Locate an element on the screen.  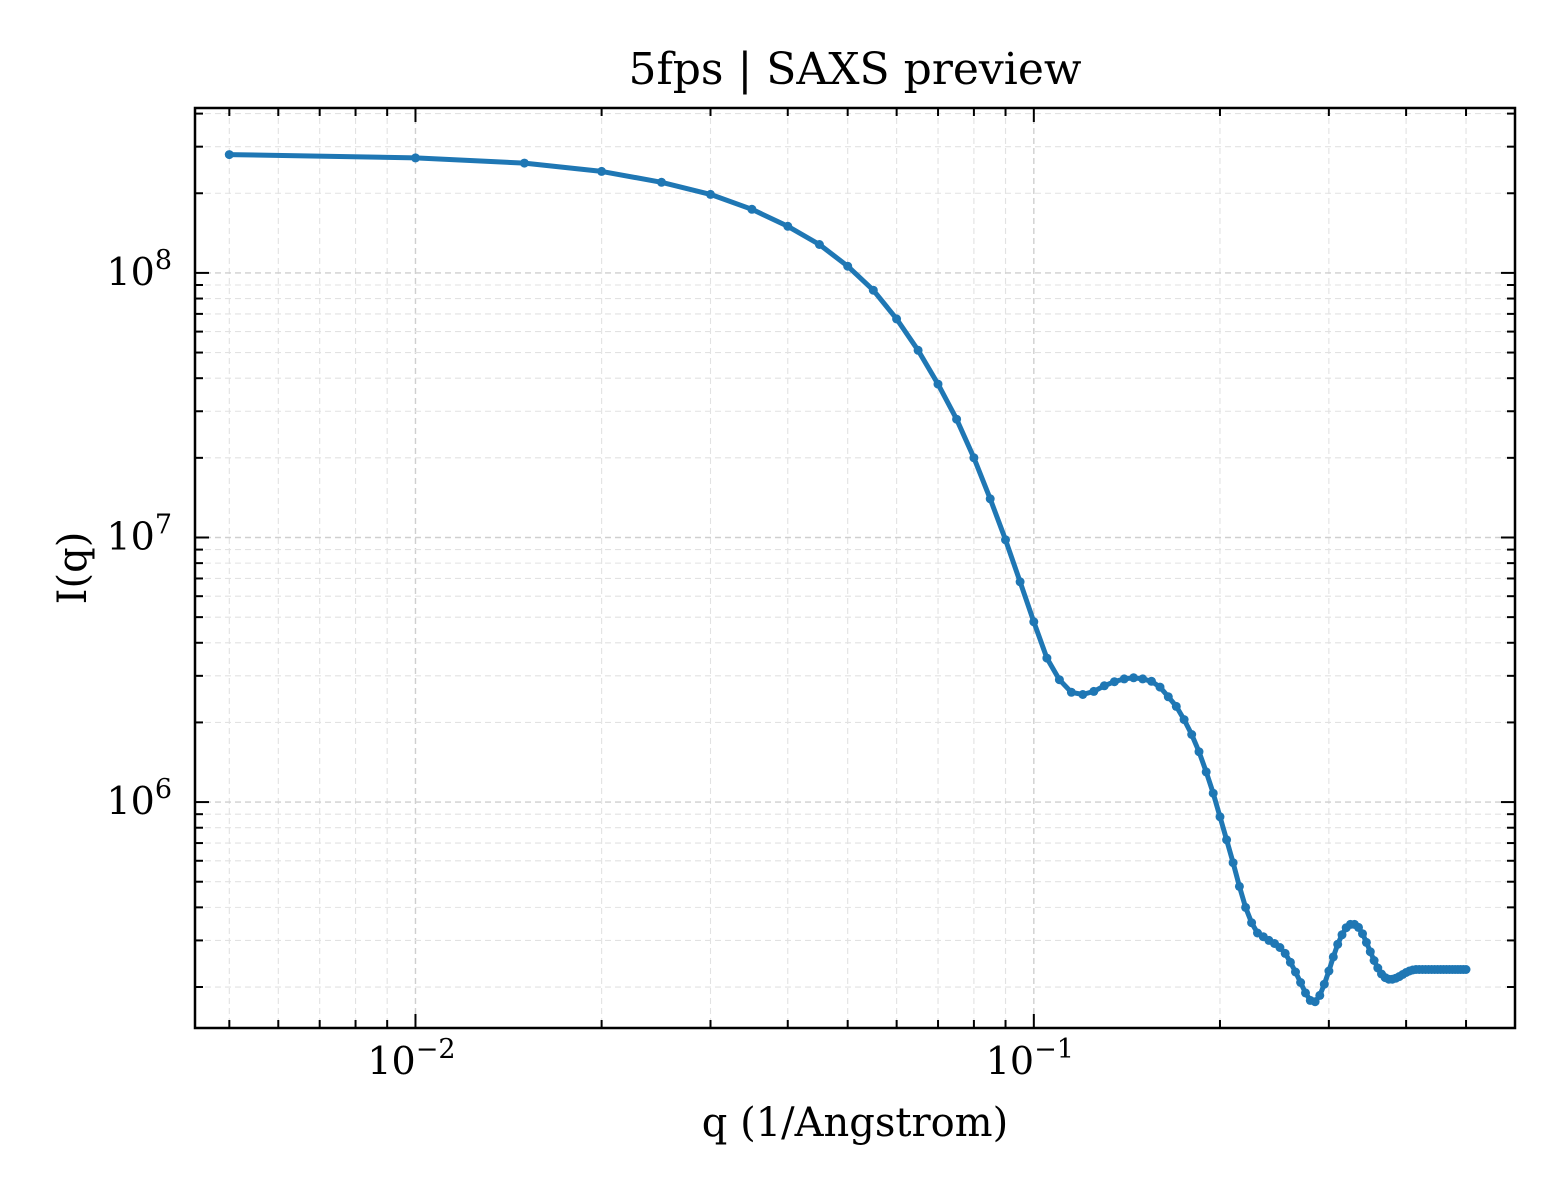
x-tick-label: 10⁻² is located at coordinates (411, 1058).